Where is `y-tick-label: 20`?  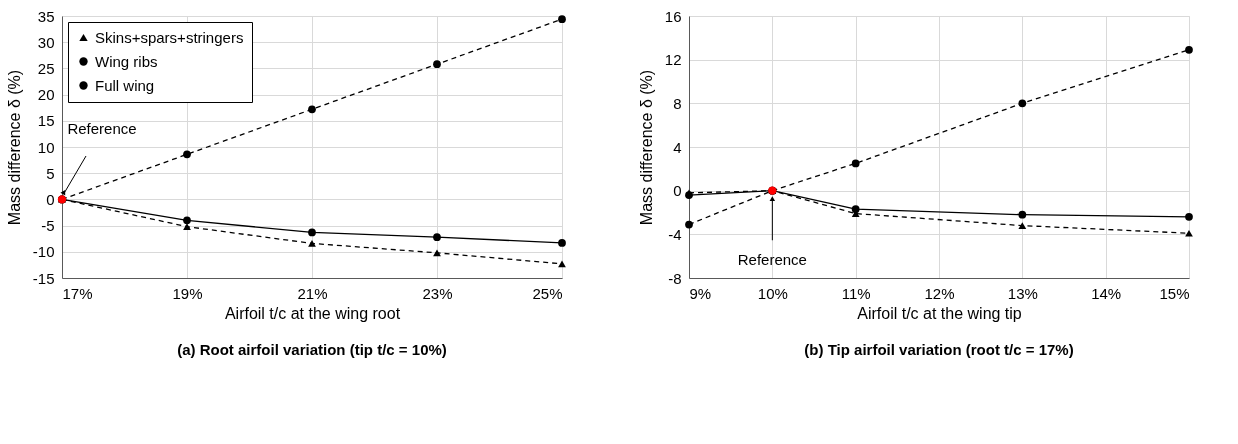
y-tick-label: 20 is located at coordinates (46, 95).